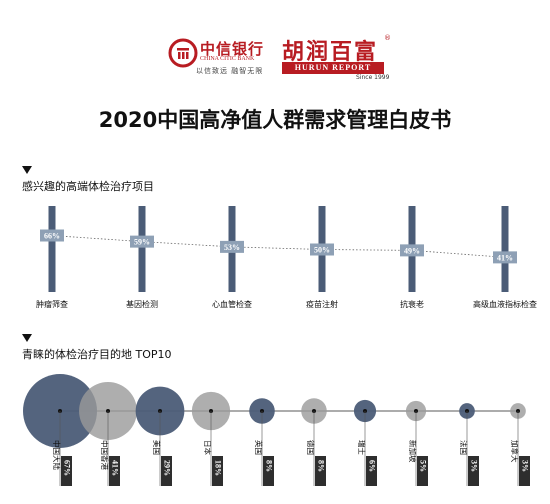  What do you see at coordinates (505, 304) in the screenshot?
I see `category-label: 高级血液指标检查` at bounding box center [505, 304].